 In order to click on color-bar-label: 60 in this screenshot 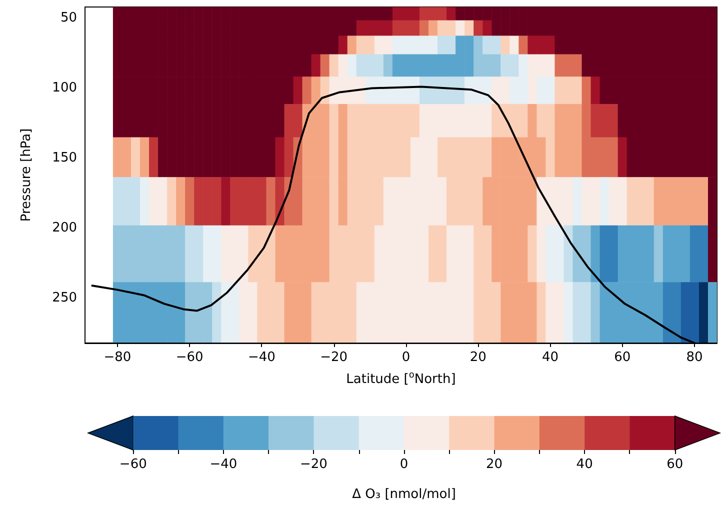, I will do `click(675, 464)`.